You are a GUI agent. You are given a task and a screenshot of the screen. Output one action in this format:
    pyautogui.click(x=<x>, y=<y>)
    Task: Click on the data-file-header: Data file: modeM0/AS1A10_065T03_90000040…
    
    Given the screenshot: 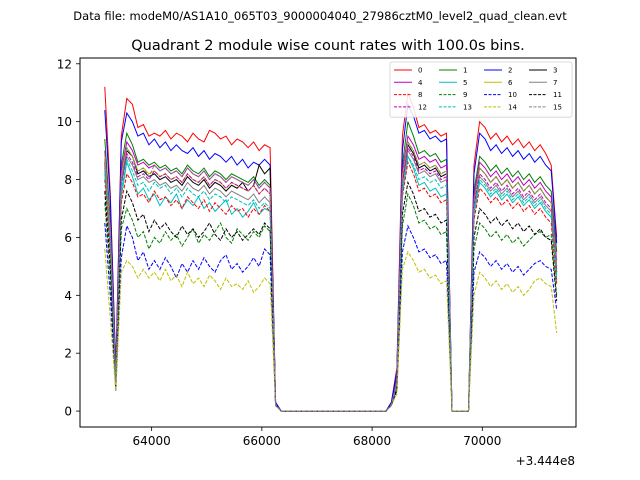 What is the action you would take?
    pyautogui.click(x=320, y=16)
    